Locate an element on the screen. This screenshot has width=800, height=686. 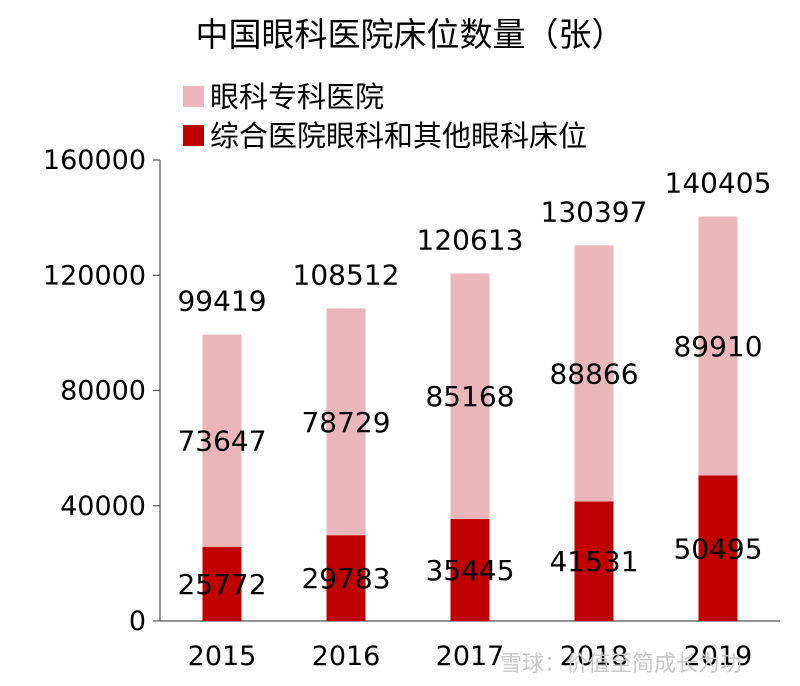
bar-general-2015 is located at coordinates (222, 583).